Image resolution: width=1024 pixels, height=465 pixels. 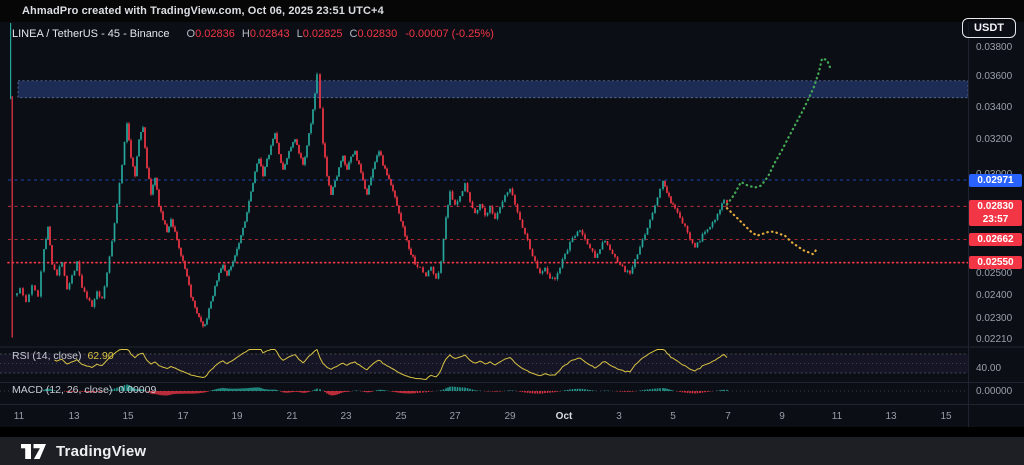 What do you see at coordinates (33, 451) in the screenshot?
I see `tradingview-logo-icon` at bounding box center [33, 451].